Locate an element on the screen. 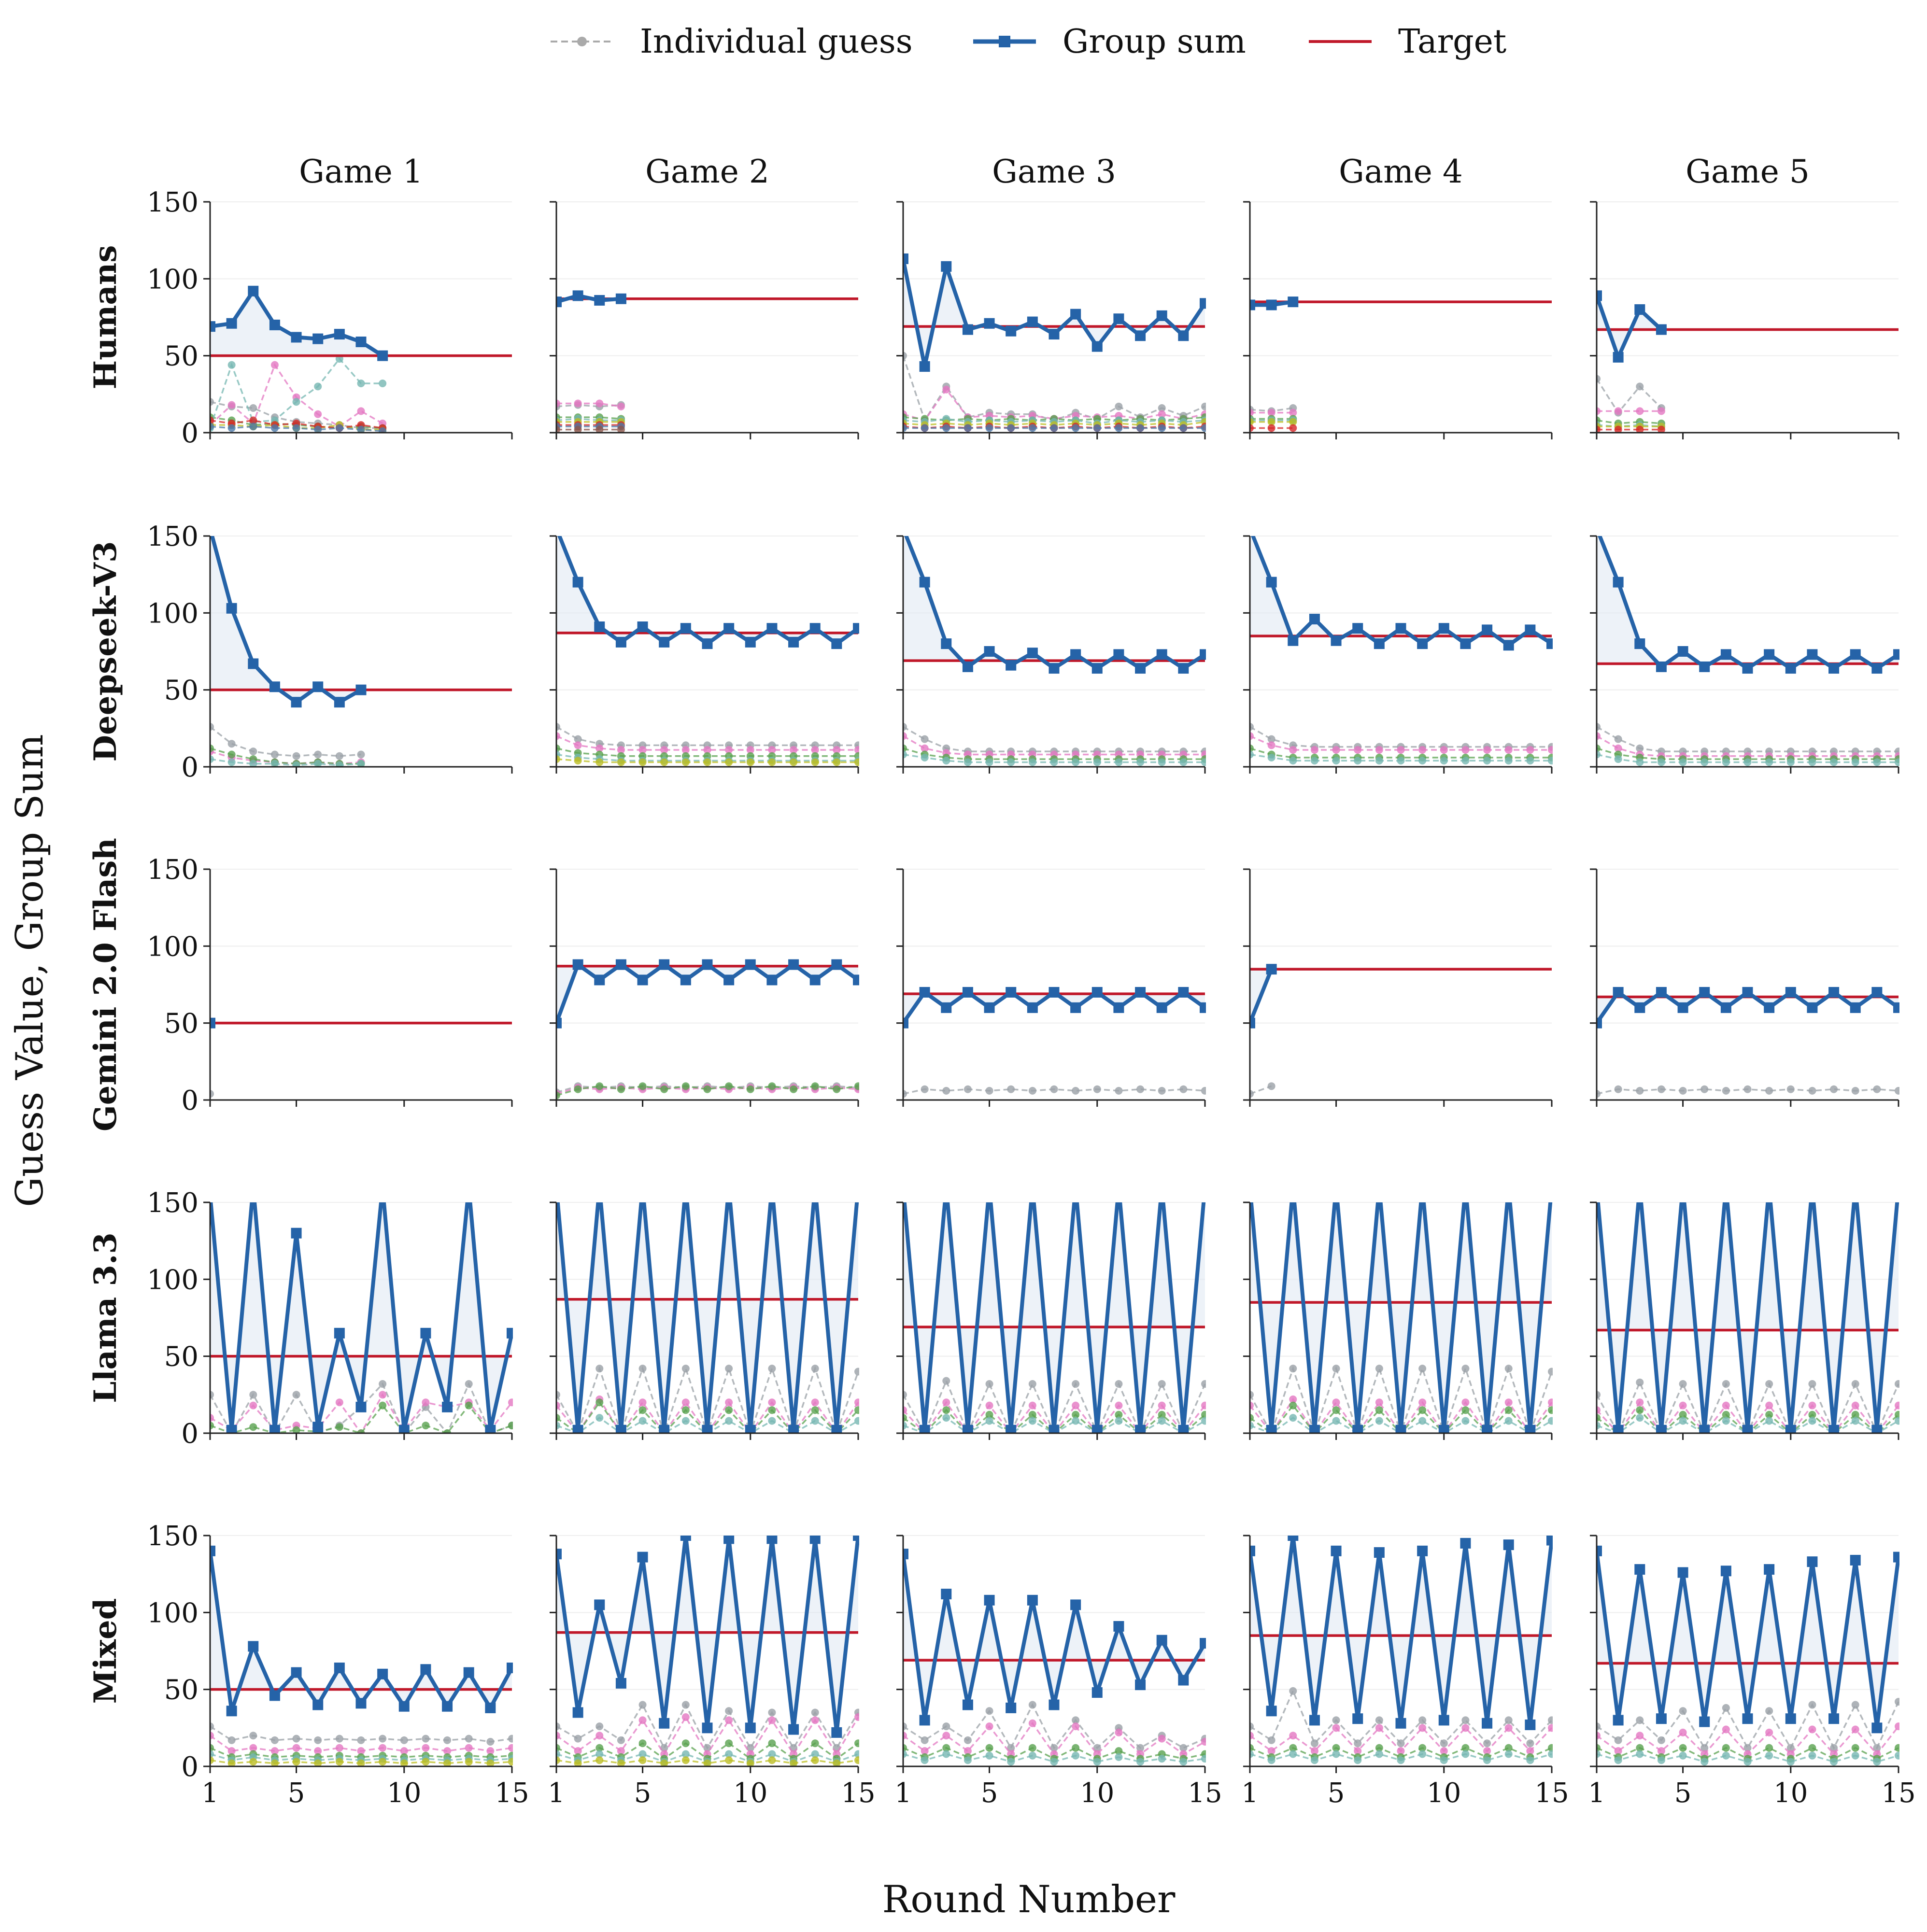 Image resolution: width=1927 pixels, height=1932 pixels. deviation-area is located at coordinates (1401, 1316).